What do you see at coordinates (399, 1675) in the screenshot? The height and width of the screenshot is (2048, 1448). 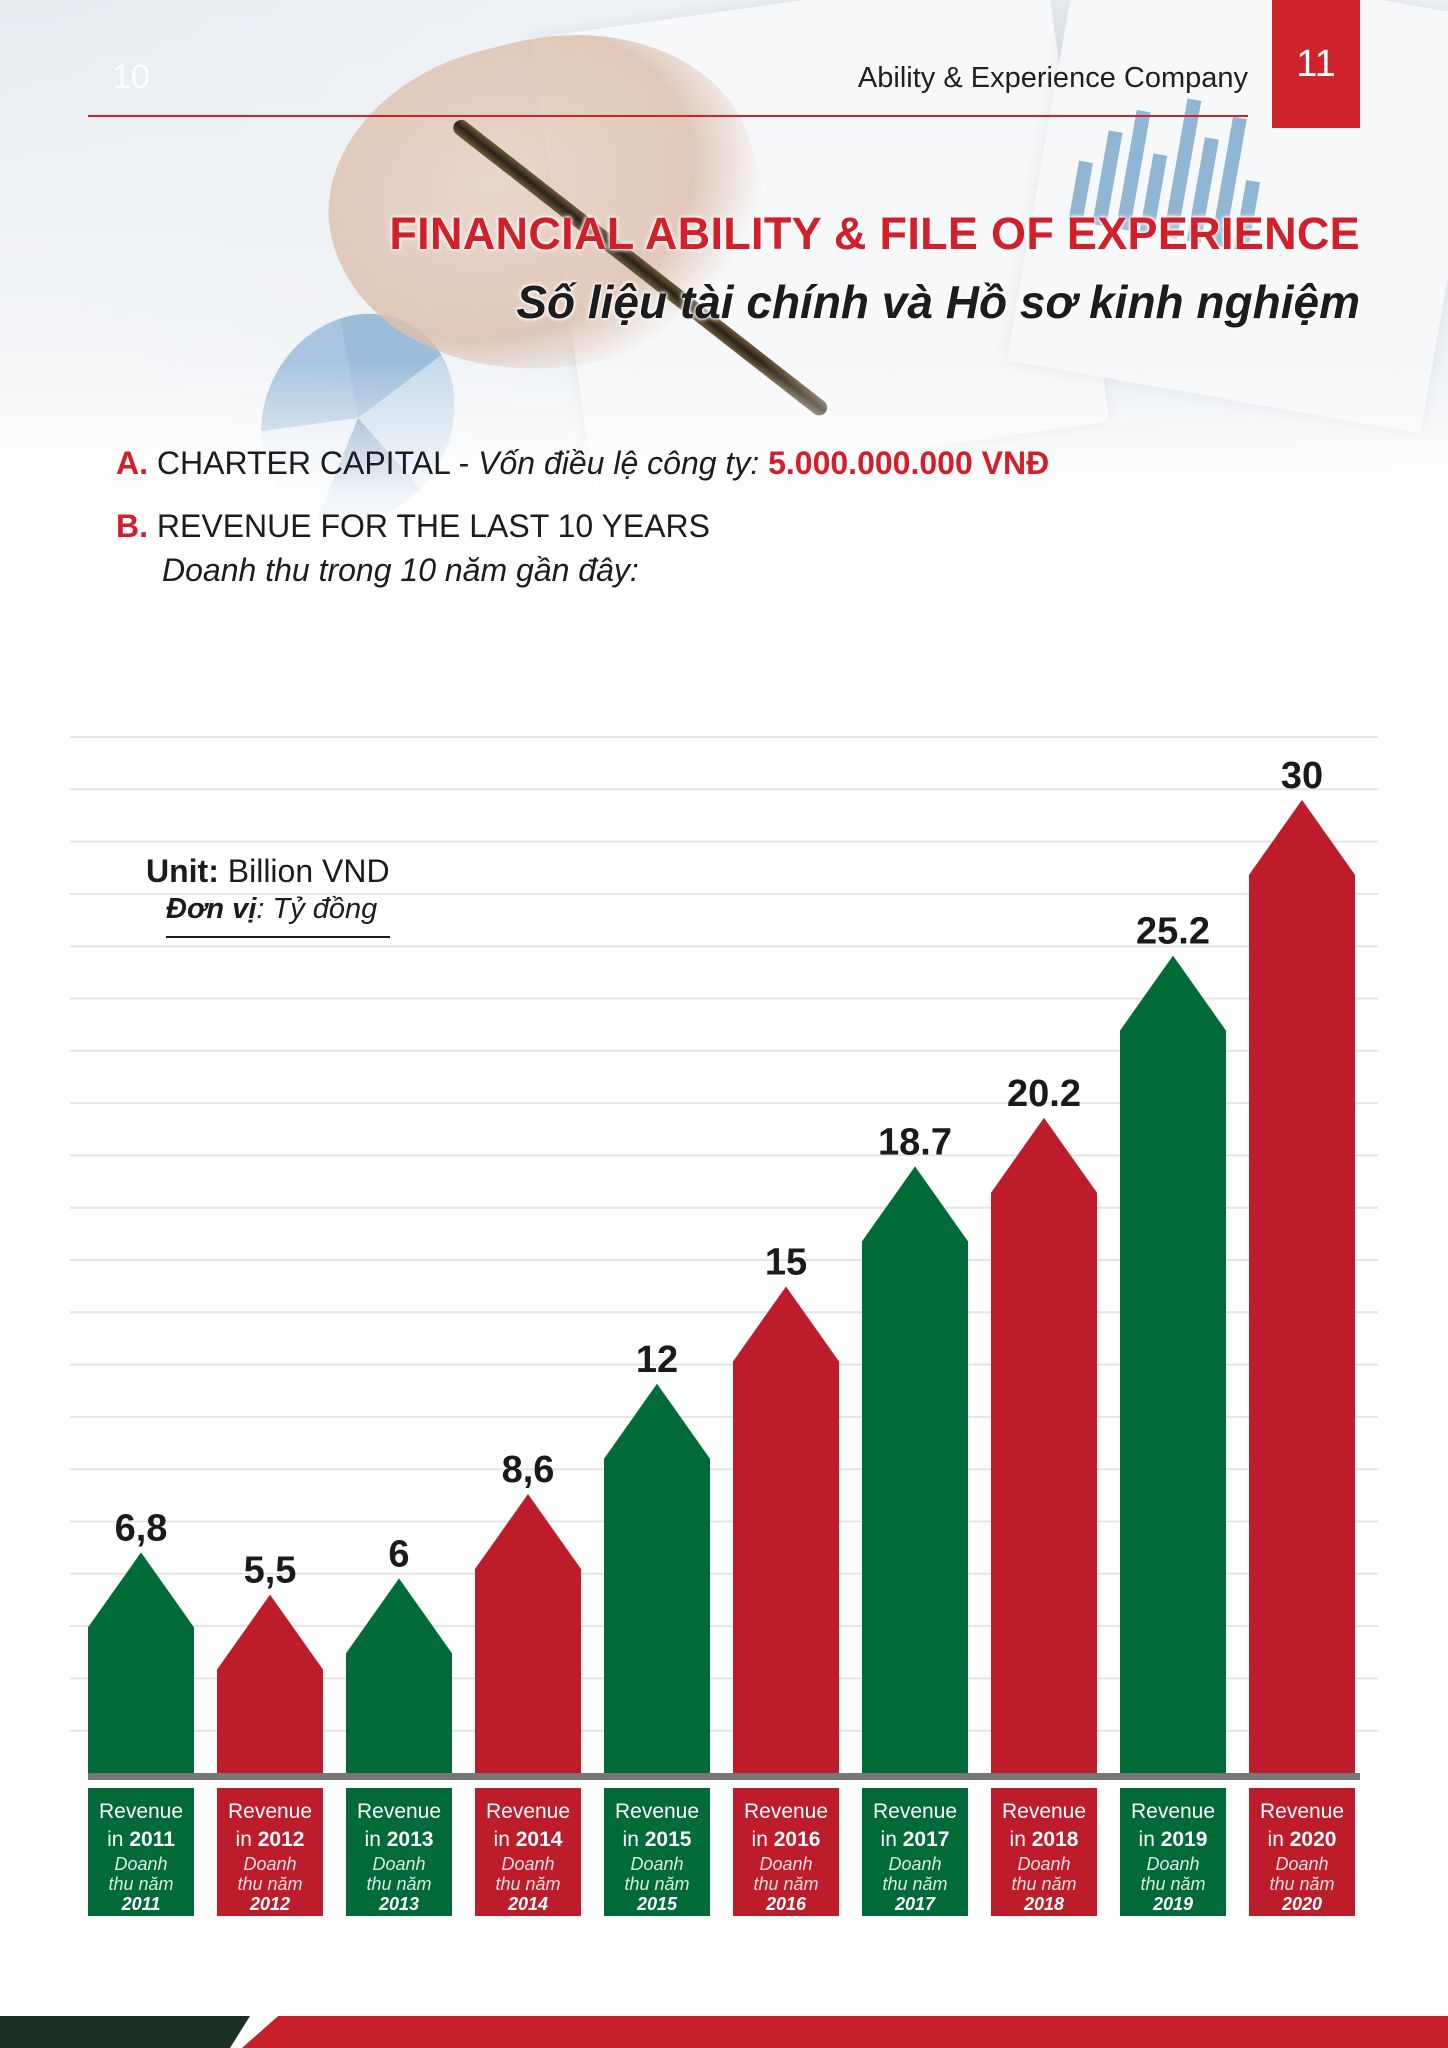 I see `bar-2013` at bounding box center [399, 1675].